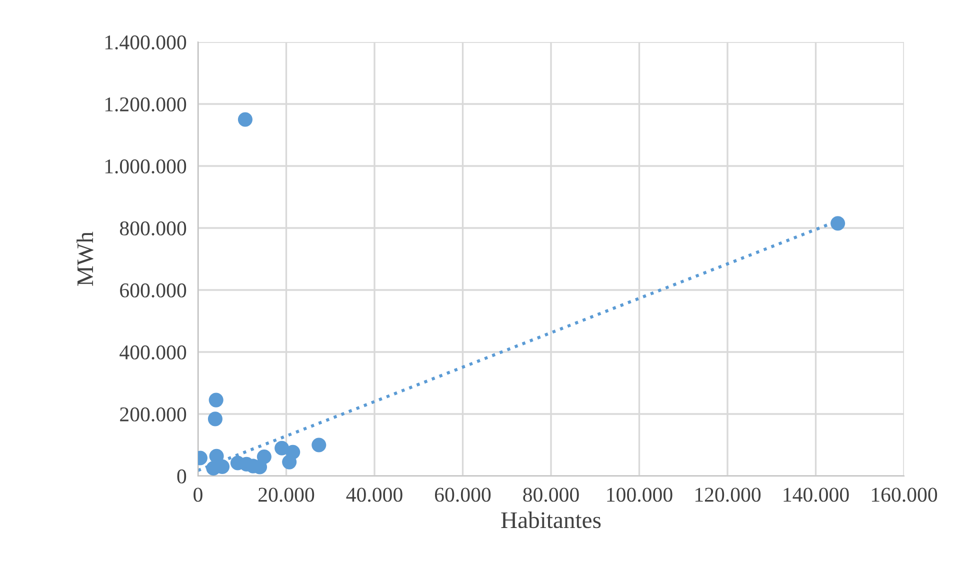 This screenshot has height=581, width=957. Describe the element at coordinates (153, 414) in the screenshot. I see `y-tick-label: 200.000` at that location.